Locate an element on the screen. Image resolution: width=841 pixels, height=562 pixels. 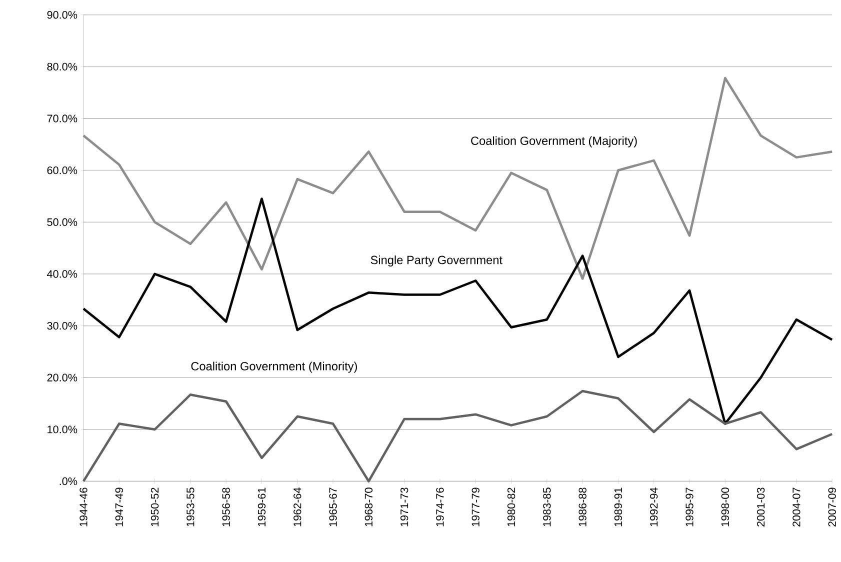
y-tick-label: 50.0% is located at coordinates (62, 222).